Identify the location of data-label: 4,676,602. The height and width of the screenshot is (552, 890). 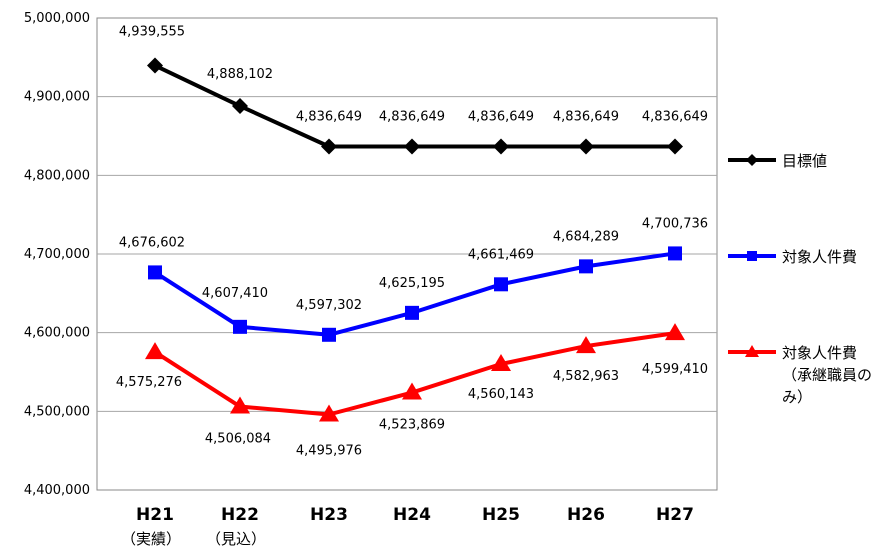
(152, 242).